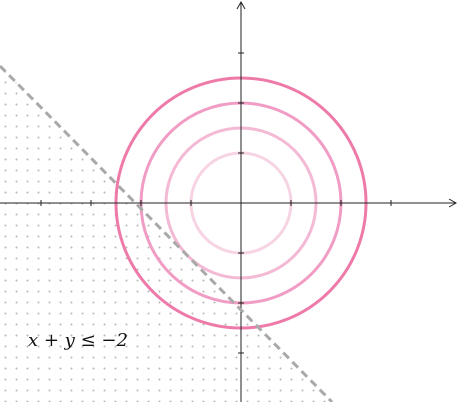 The image size is (459, 402). What do you see at coordinates (241, 5) in the screenshot?
I see `y-axis-arrowhead` at bounding box center [241, 5].